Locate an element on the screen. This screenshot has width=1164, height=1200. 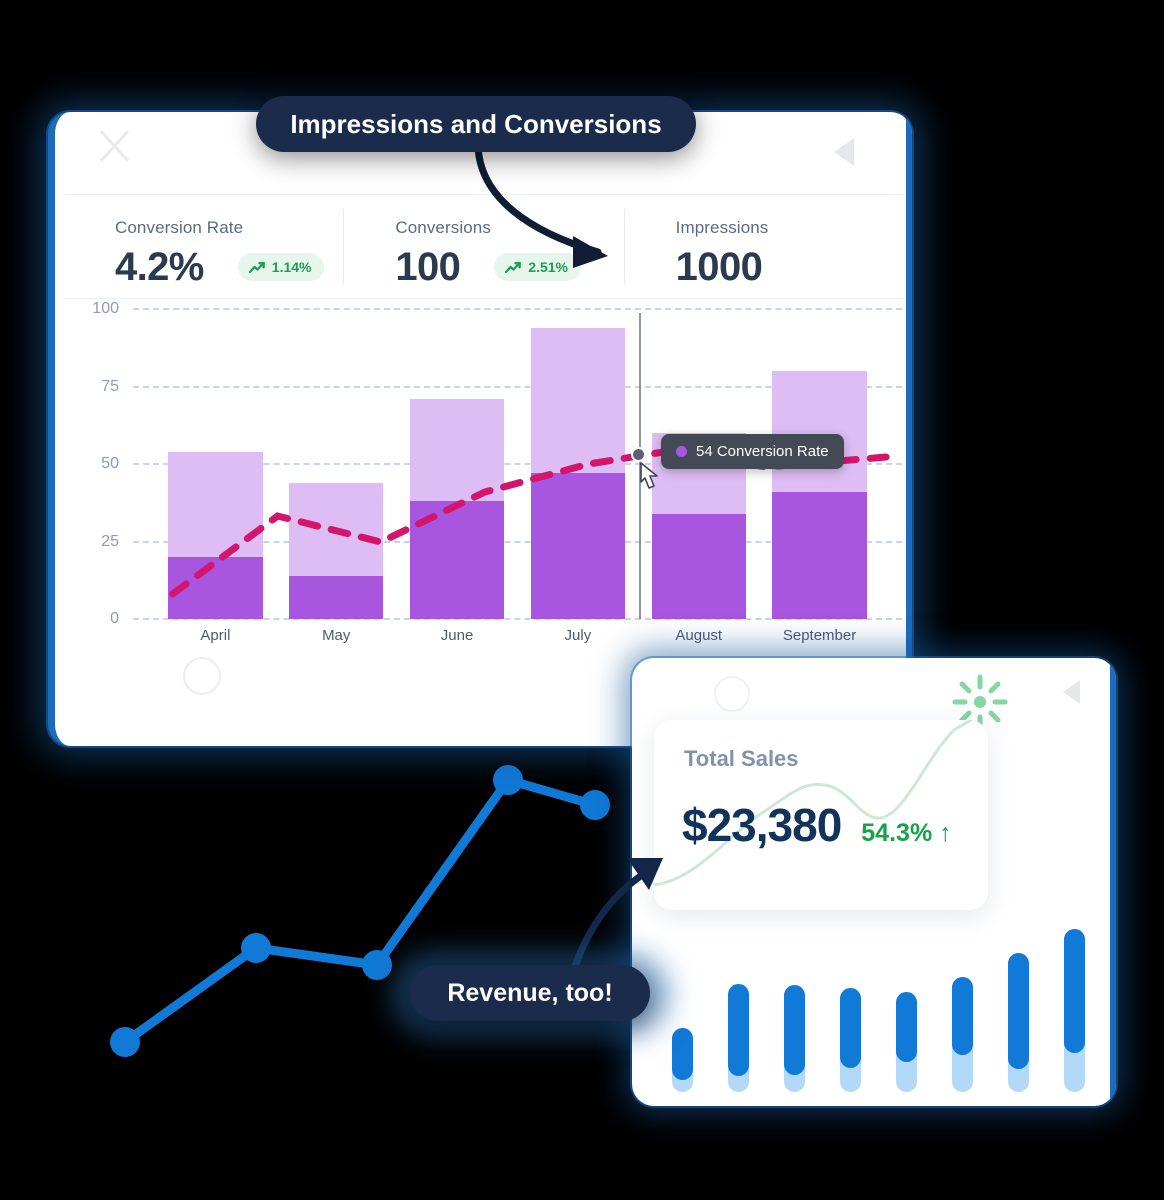
hover-cursor-line is located at coordinates (640, 466).